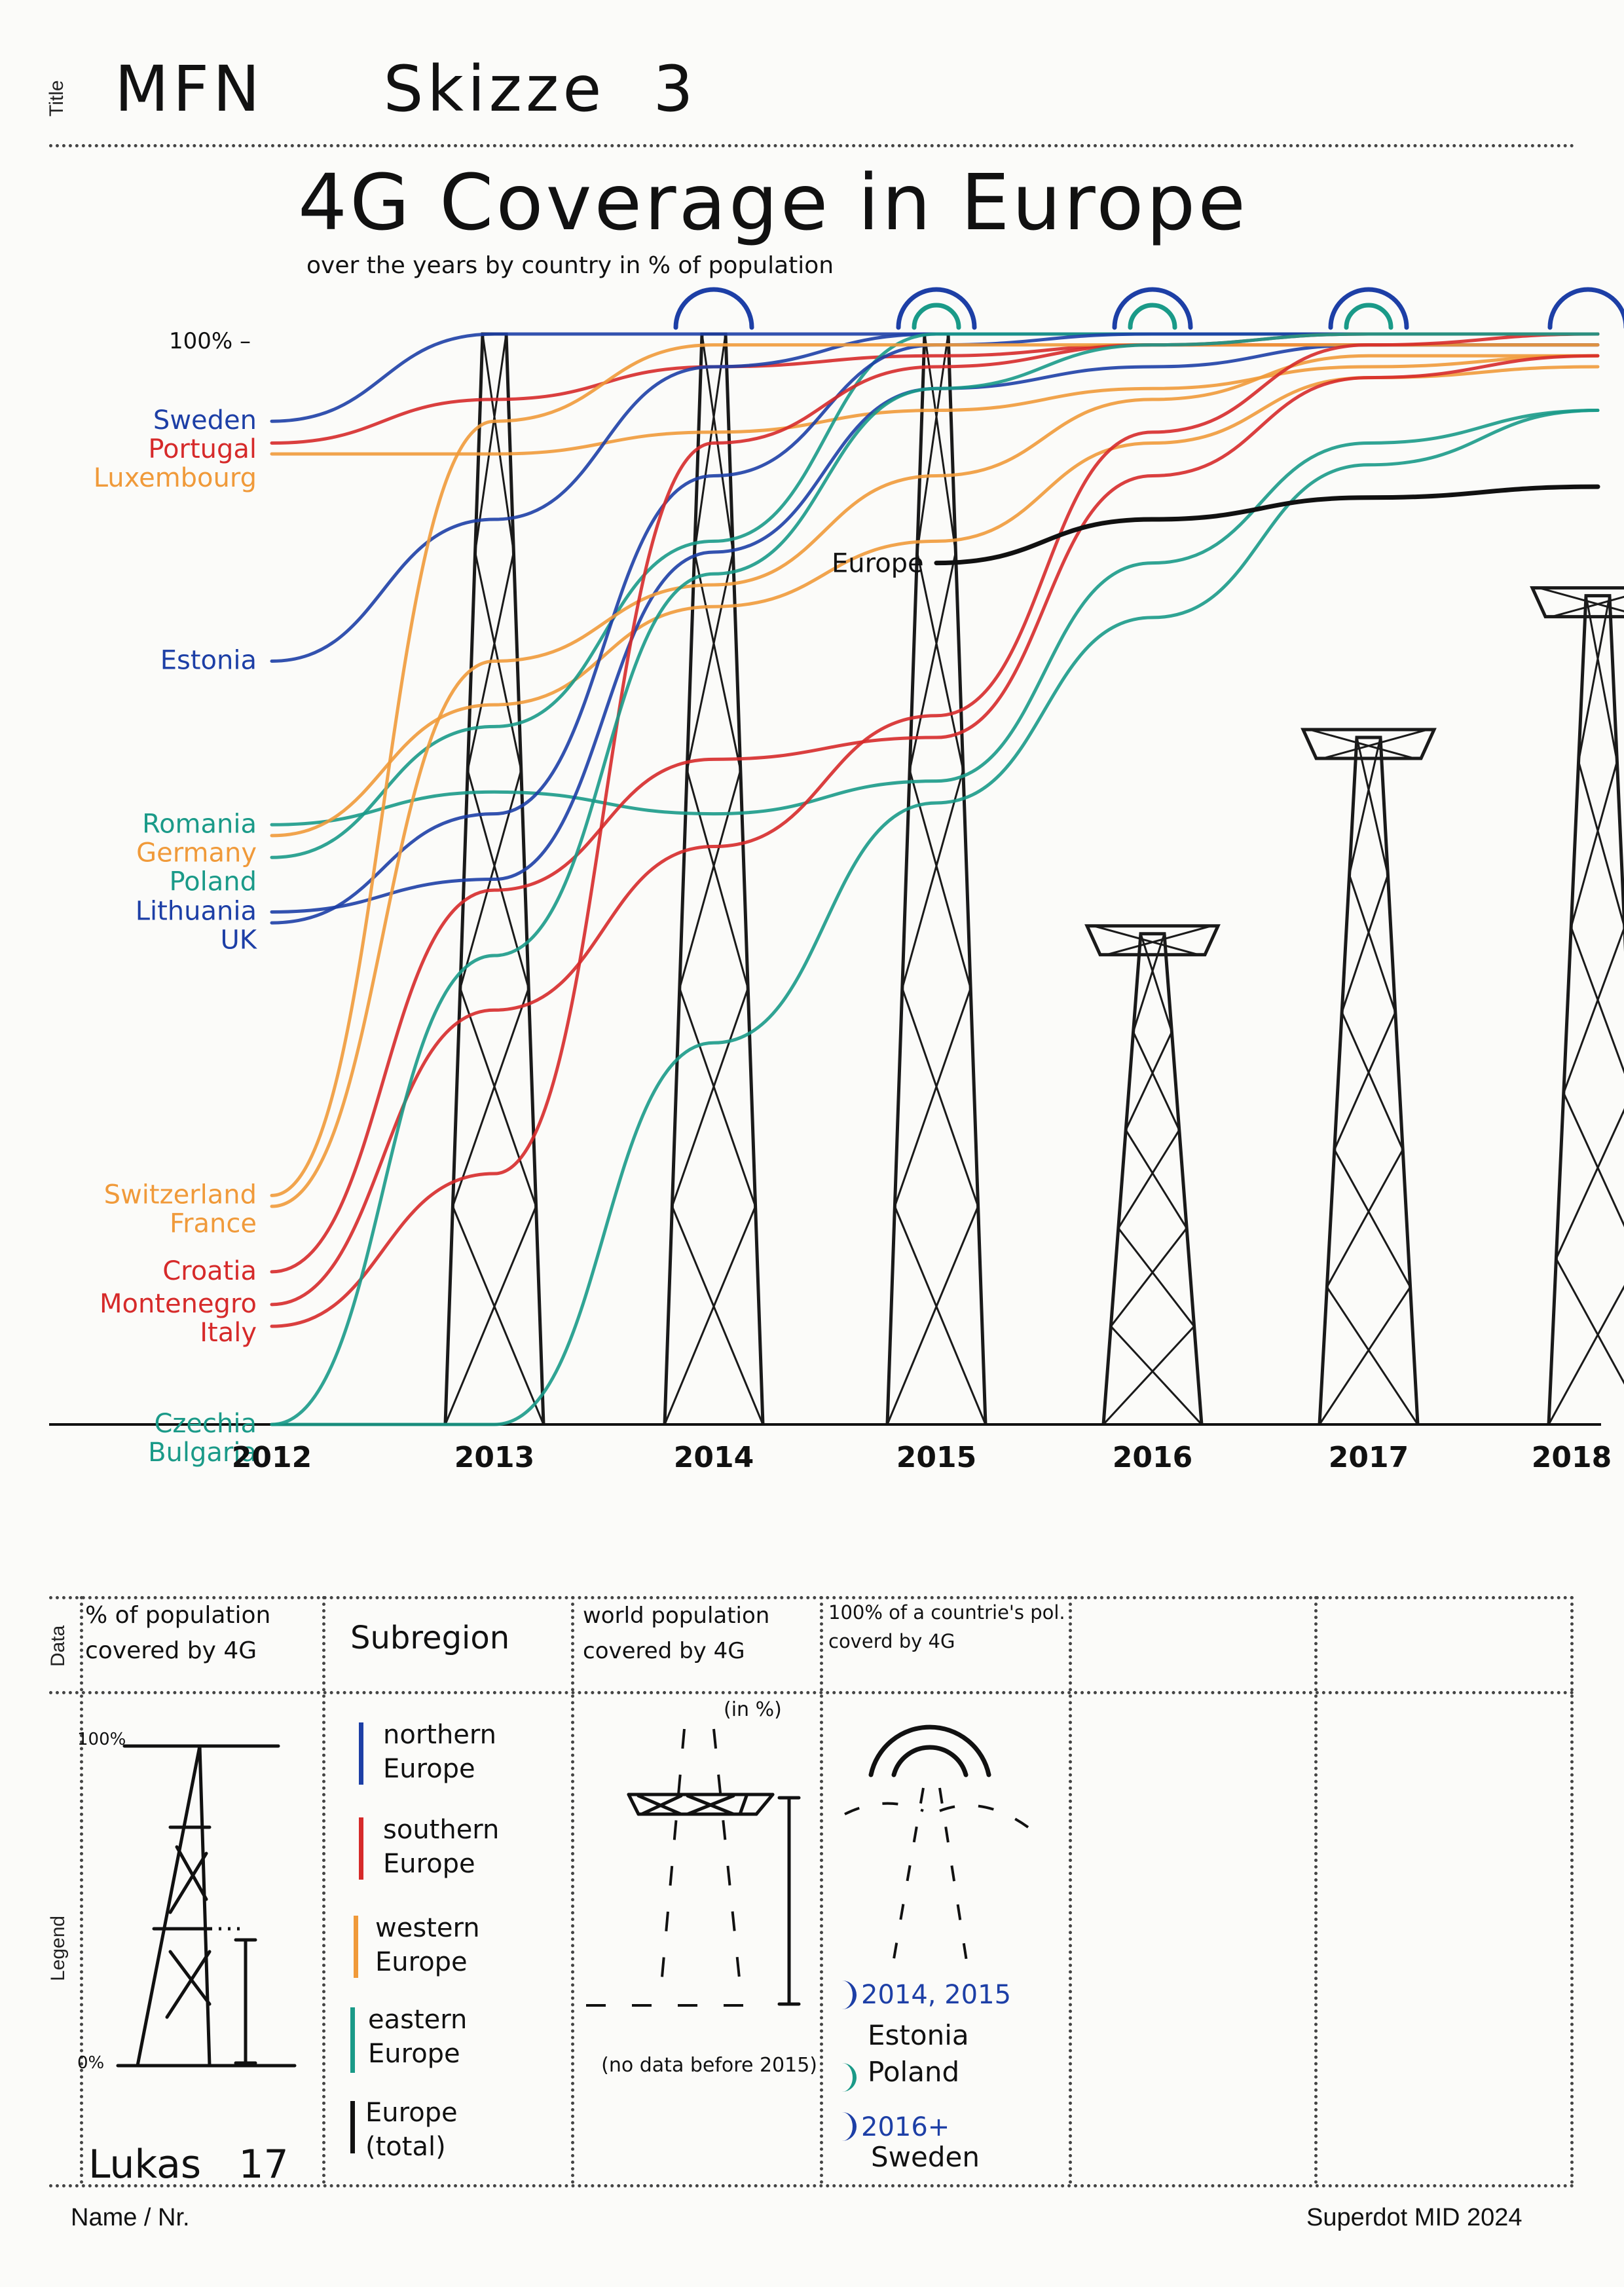 The image size is (1624, 2287). What do you see at coordinates (1152, 1457) in the screenshot?
I see `year-label-2016: 2016` at bounding box center [1152, 1457].